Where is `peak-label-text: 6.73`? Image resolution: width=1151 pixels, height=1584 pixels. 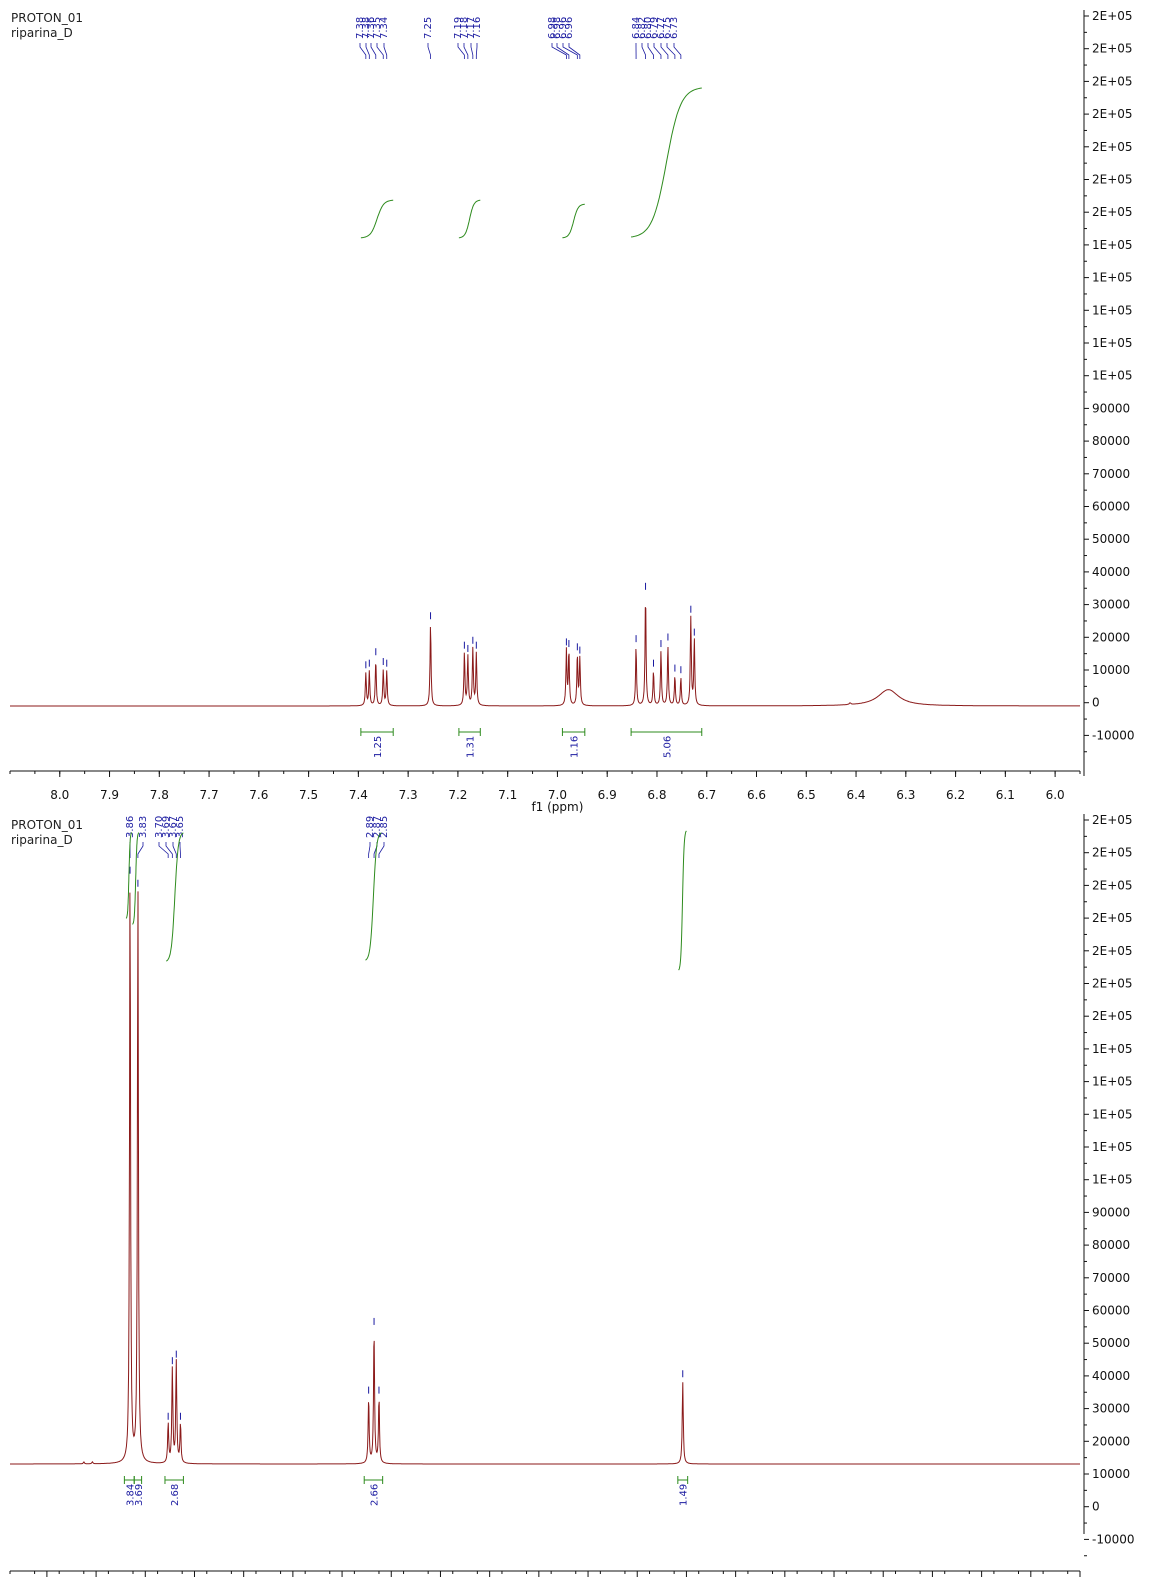 peak-label-text: 6.73 is located at coordinates (674, 28).